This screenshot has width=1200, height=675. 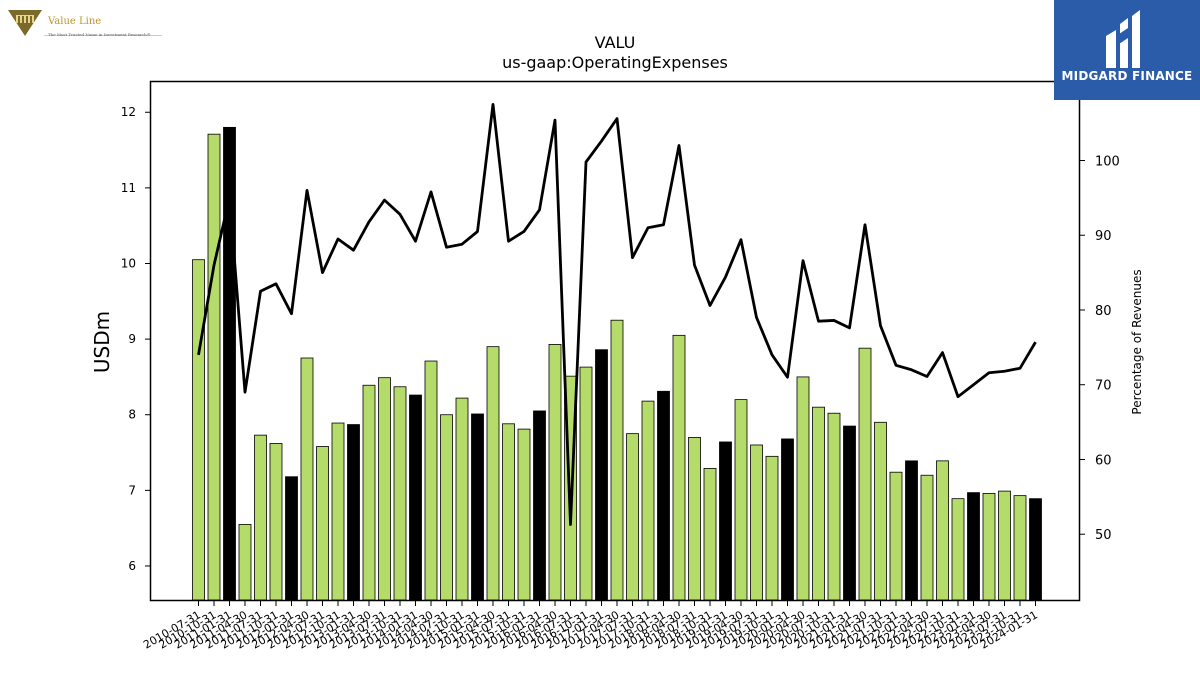 What do you see at coordinates (128, 263) in the screenshot?
I see `y-tick-label: 10` at bounding box center [128, 263].